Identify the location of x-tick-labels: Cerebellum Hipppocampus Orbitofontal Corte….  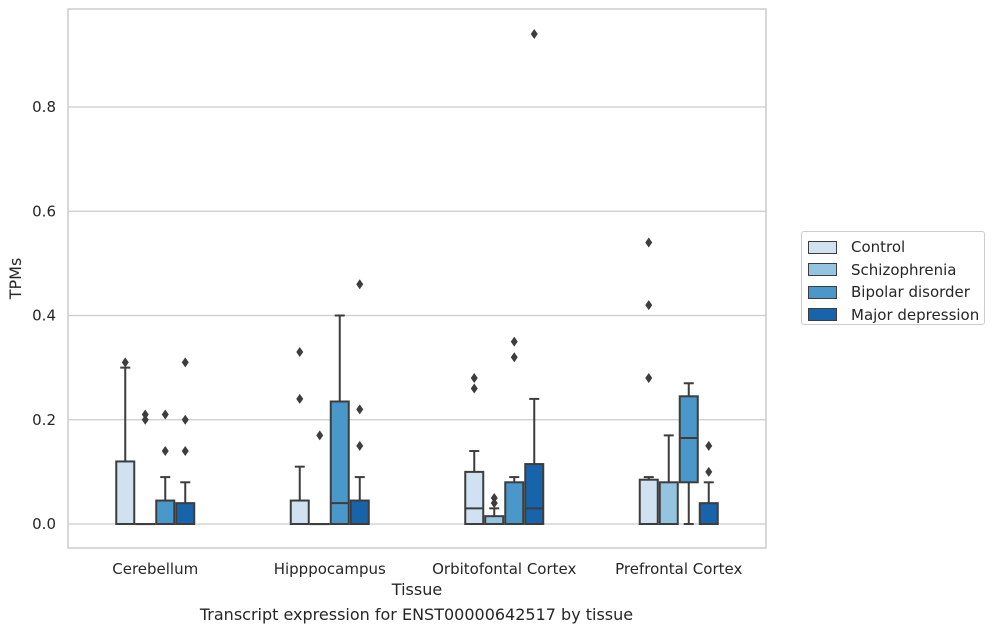
(427, 569).